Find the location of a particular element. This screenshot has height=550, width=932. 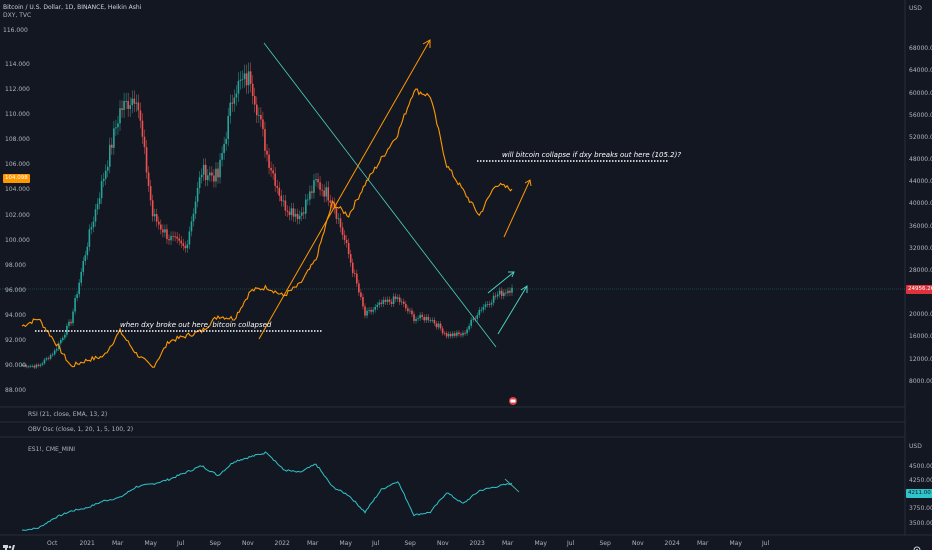

tradingview-logo is located at coordinates (9, 544).